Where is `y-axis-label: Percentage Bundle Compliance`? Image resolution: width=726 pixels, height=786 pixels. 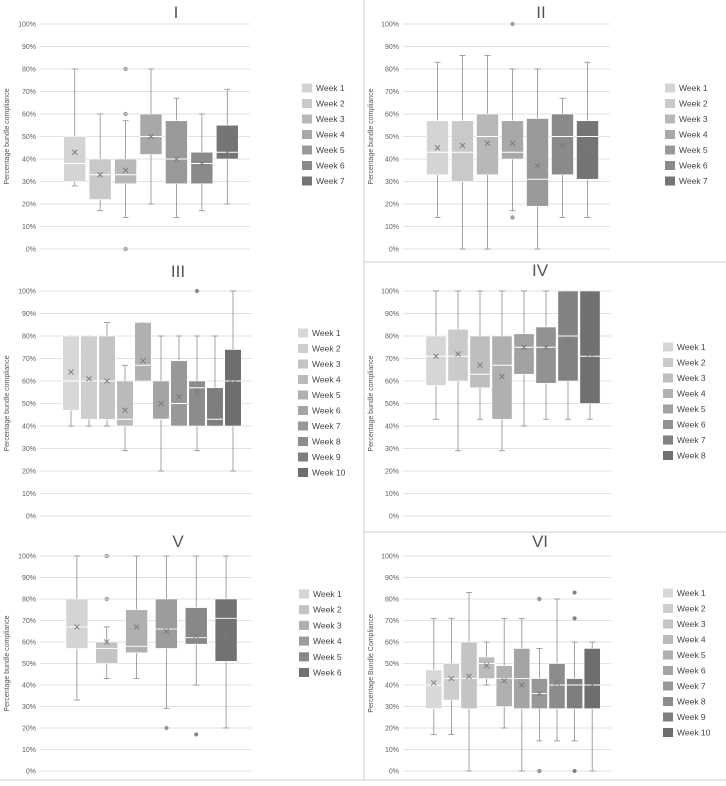
y-axis-label: Percentage Bundle Compliance is located at coordinates (371, 663).